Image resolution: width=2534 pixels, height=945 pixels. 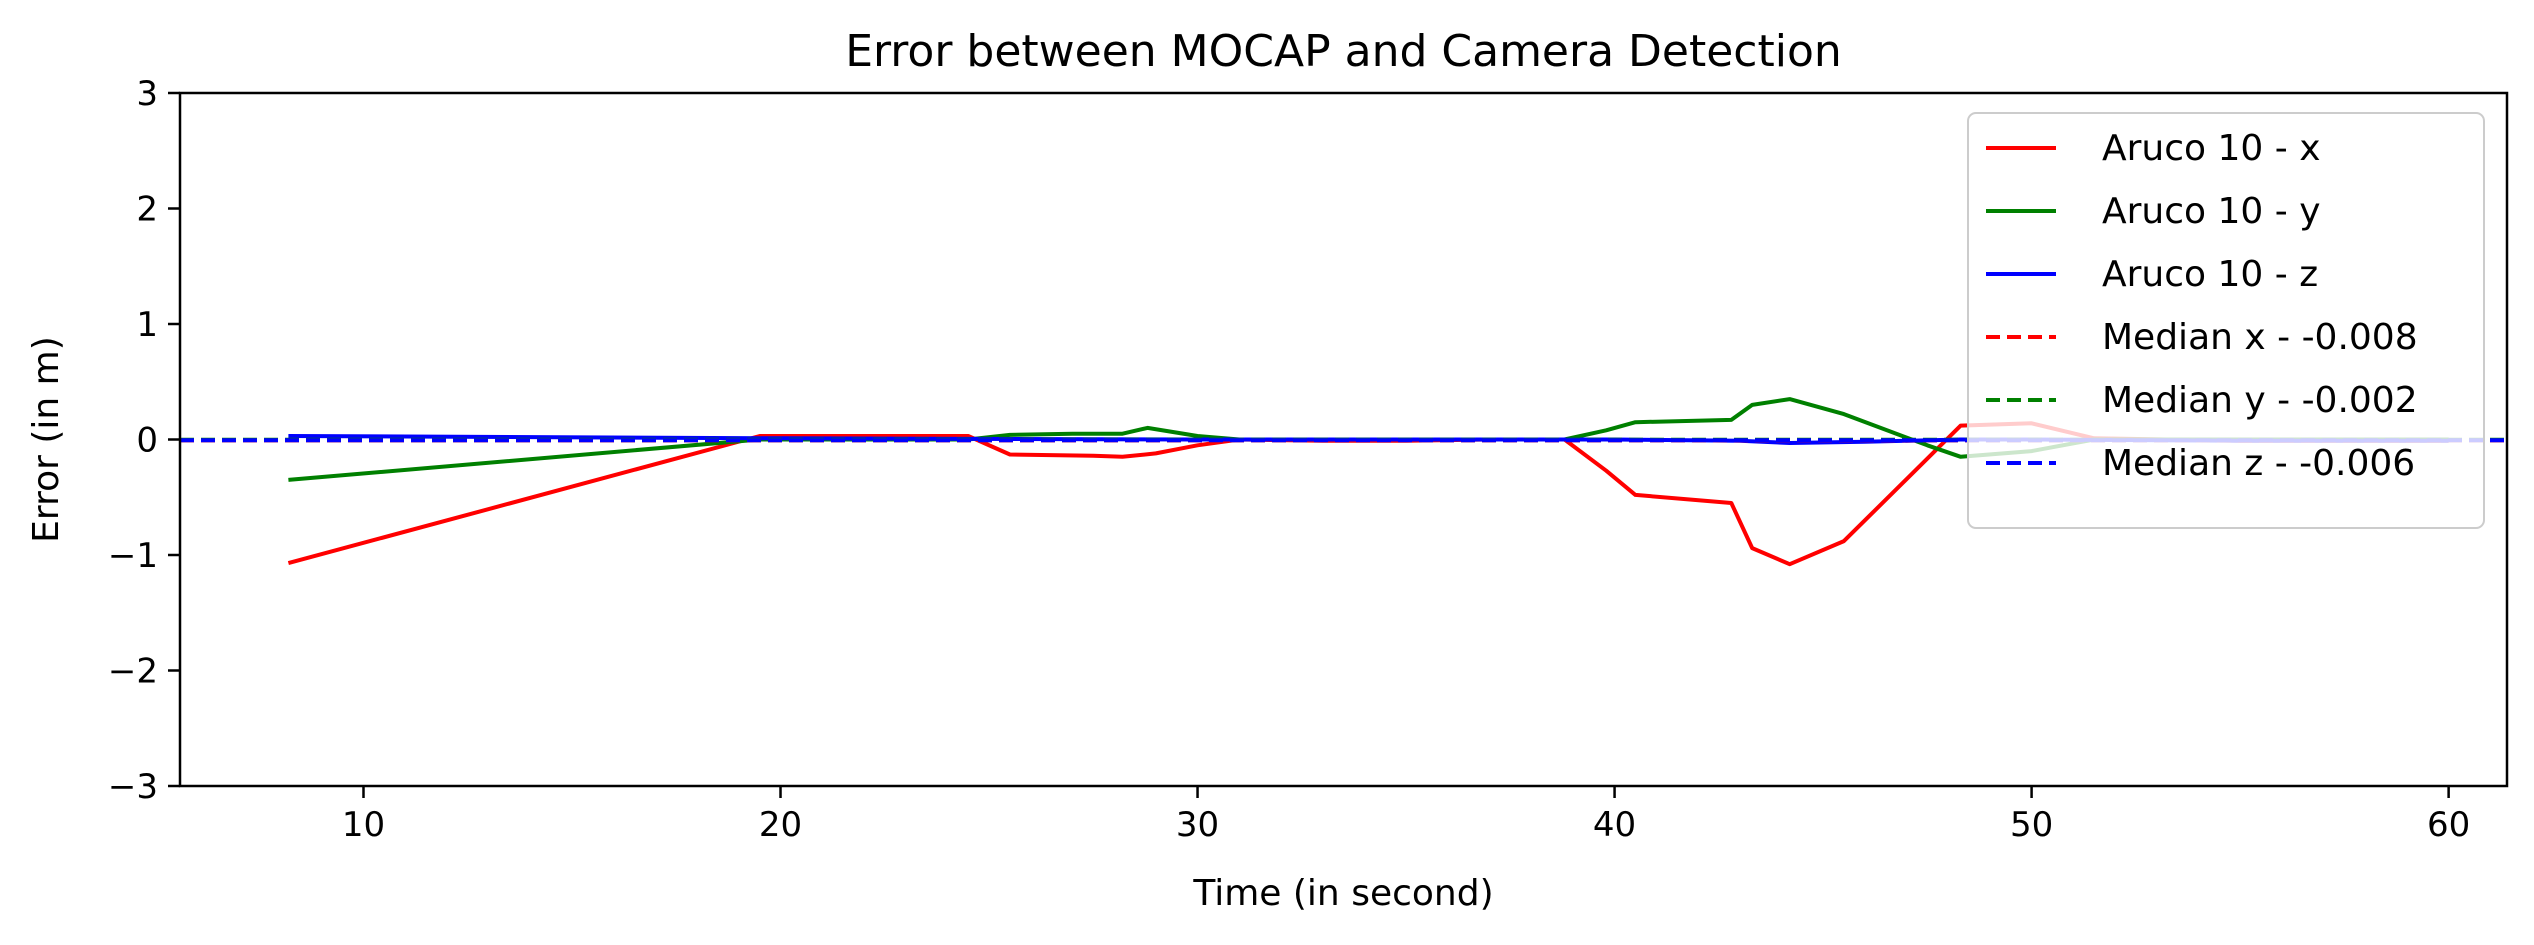 What do you see at coordinates (133, 556) in the screenshot?
I see `y-tick-label: −1` at bounding box center [133, 556].